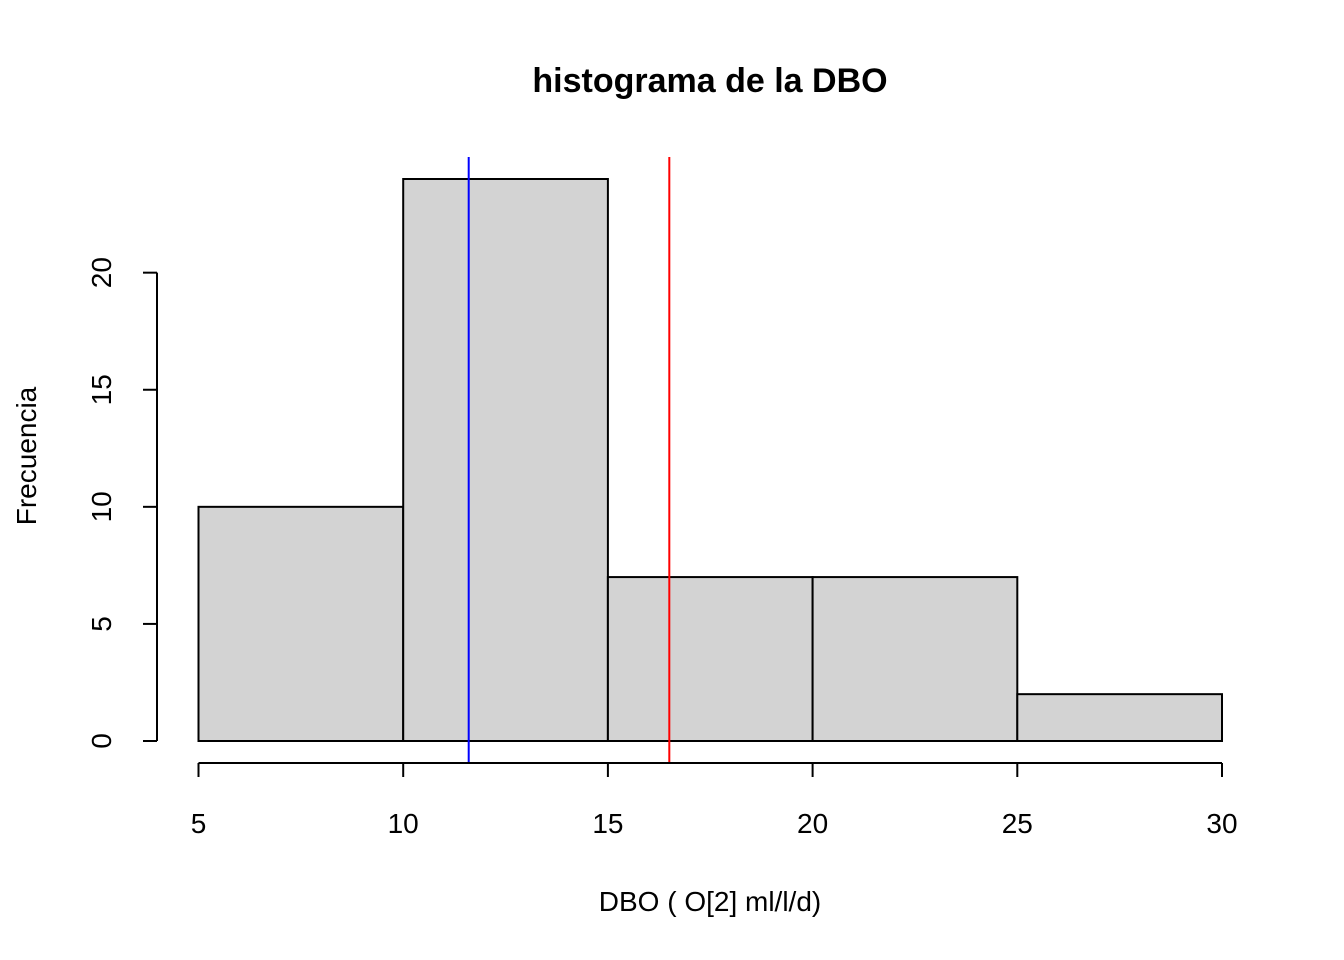 Image resolution: width=1344 pixels, height=960 pixels. Describe the element at coordinates (403, 823) in the screenshot. I see `x-tick-label: 10` at that location.